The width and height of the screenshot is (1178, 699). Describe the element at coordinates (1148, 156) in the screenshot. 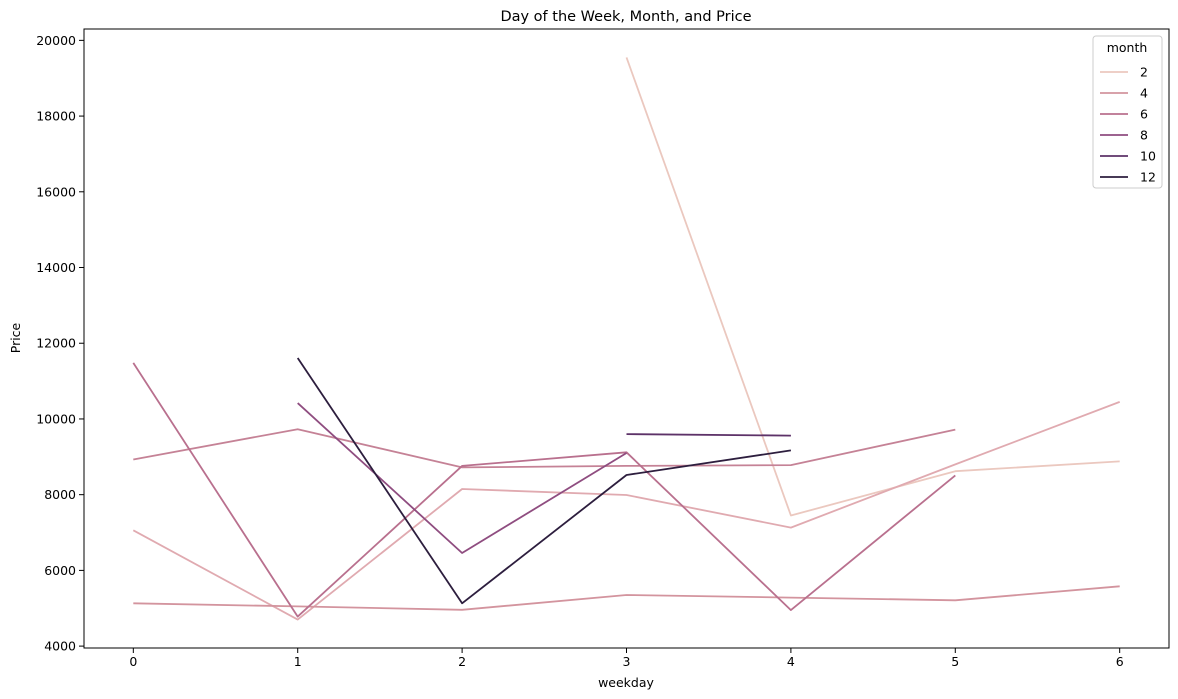

I see `legend-label: 10` at that location.